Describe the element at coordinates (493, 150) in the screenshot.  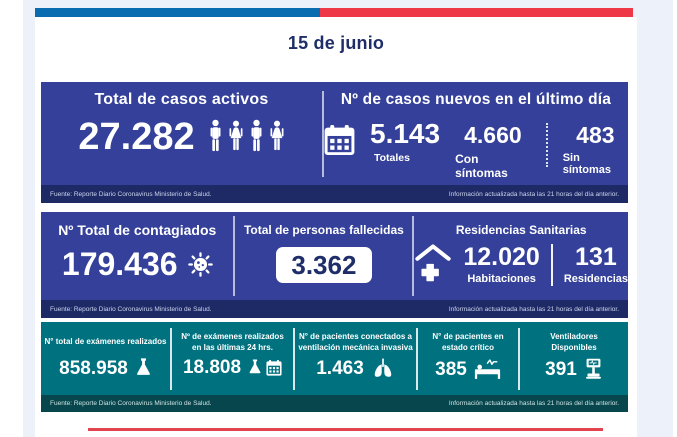
I see `new-cases-symptomatic: 4.660 Con síntomas` at that location.